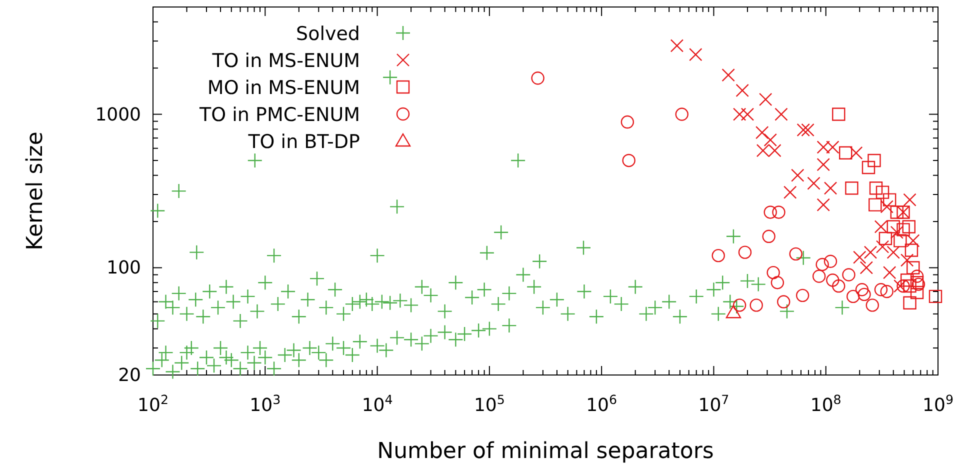  What do you see at coordinates (285, 61) in the screenshot?
I see `legend-label: TO in MS-ENUM` at bounding box center [285, 61].